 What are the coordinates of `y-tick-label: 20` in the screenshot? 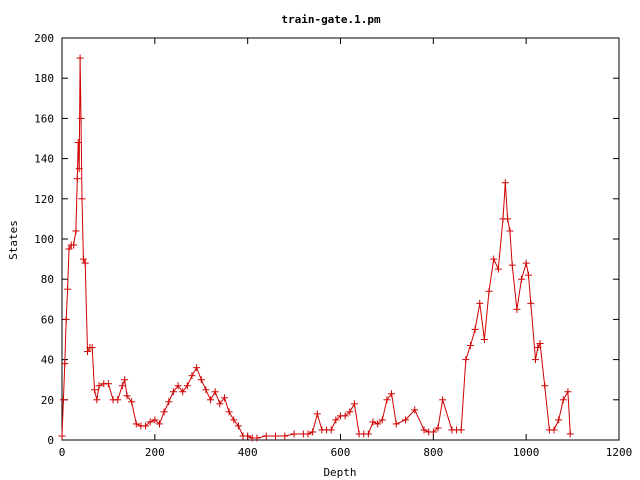 It's located at (47, 400).